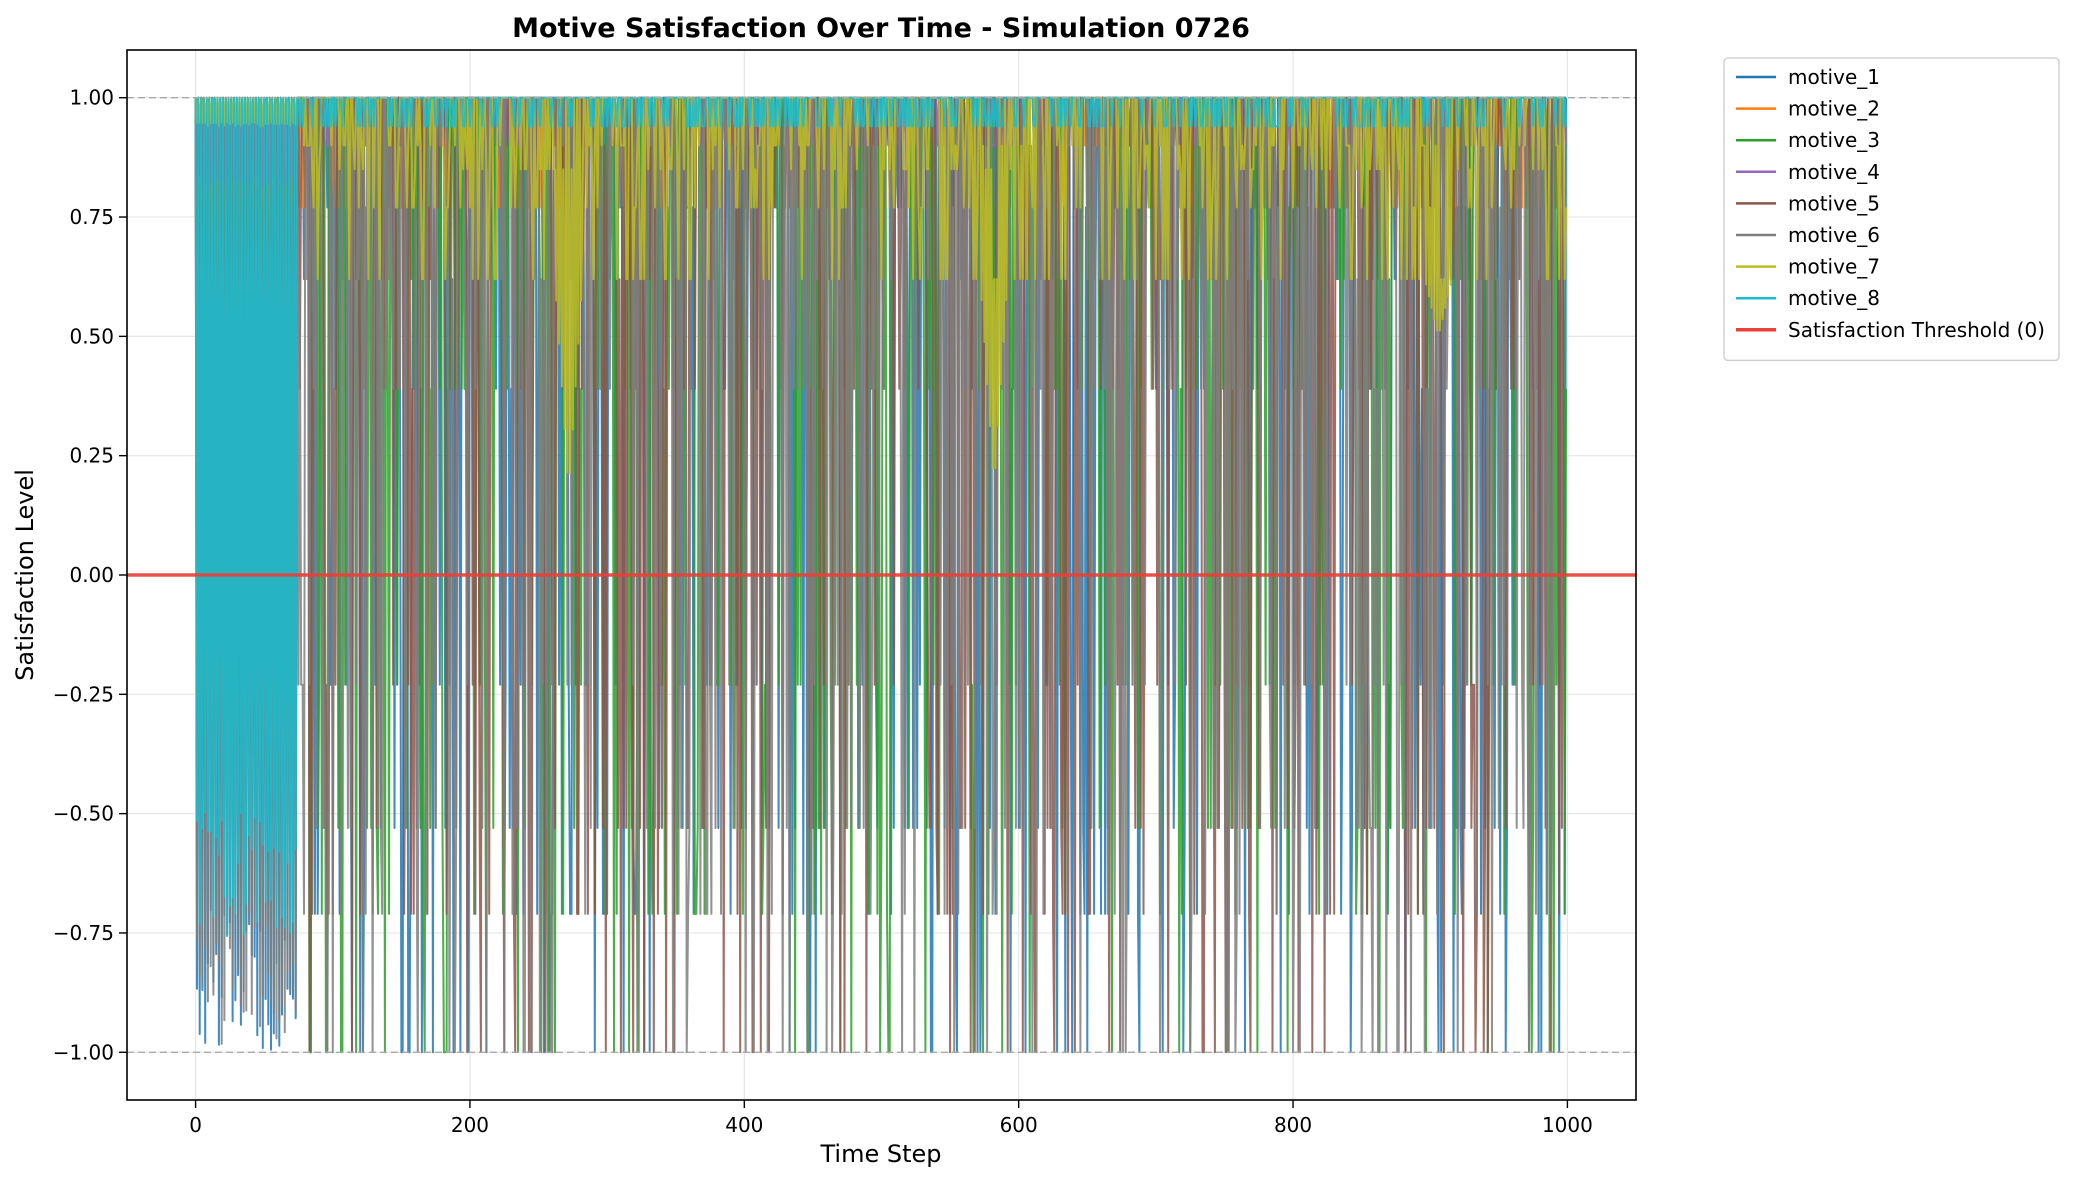 The width and height of the screenshot is (2076, 1184). Describe the element at coordinates (470, 1125) in the screenshot. I see `x-tick-label: 200` at that location.